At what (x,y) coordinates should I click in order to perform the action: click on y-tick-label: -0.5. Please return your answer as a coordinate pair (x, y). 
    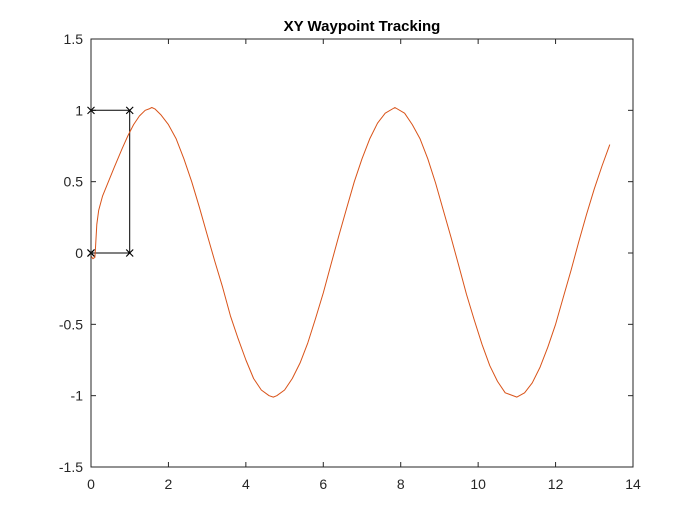
    Looking at the image, I should click on (71, 324).